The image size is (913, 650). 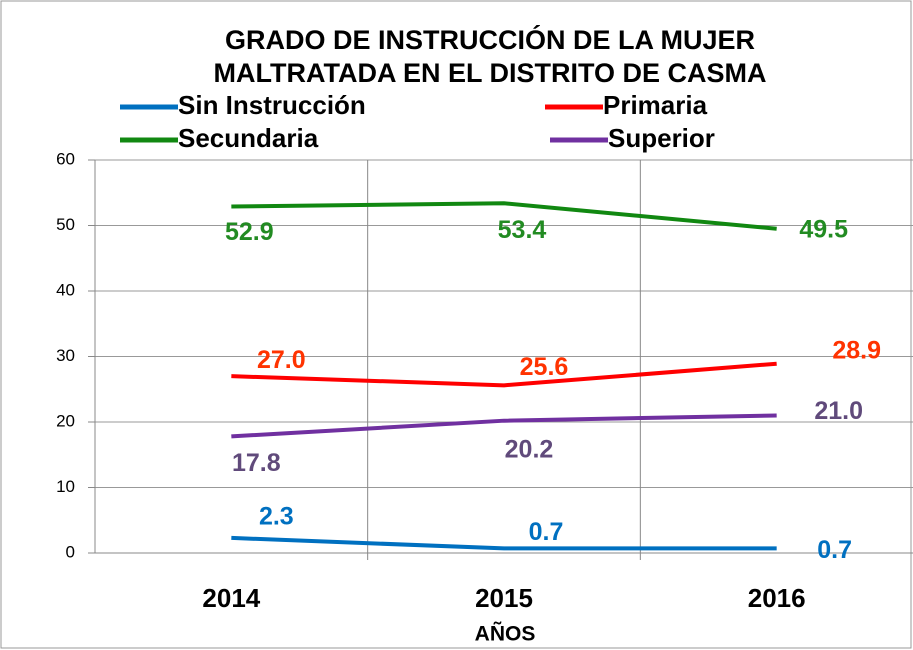 What do you see at coordinates (249, 232) in the screenshot?
I see `data-label: 52.9` at bounding box center [249, 232].